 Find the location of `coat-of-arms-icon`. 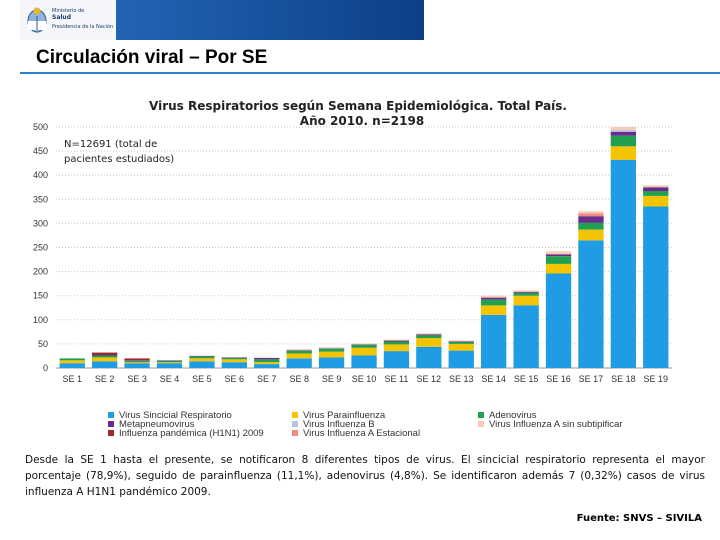

coat-of-arms-icon is located at coordinates (37, 20).